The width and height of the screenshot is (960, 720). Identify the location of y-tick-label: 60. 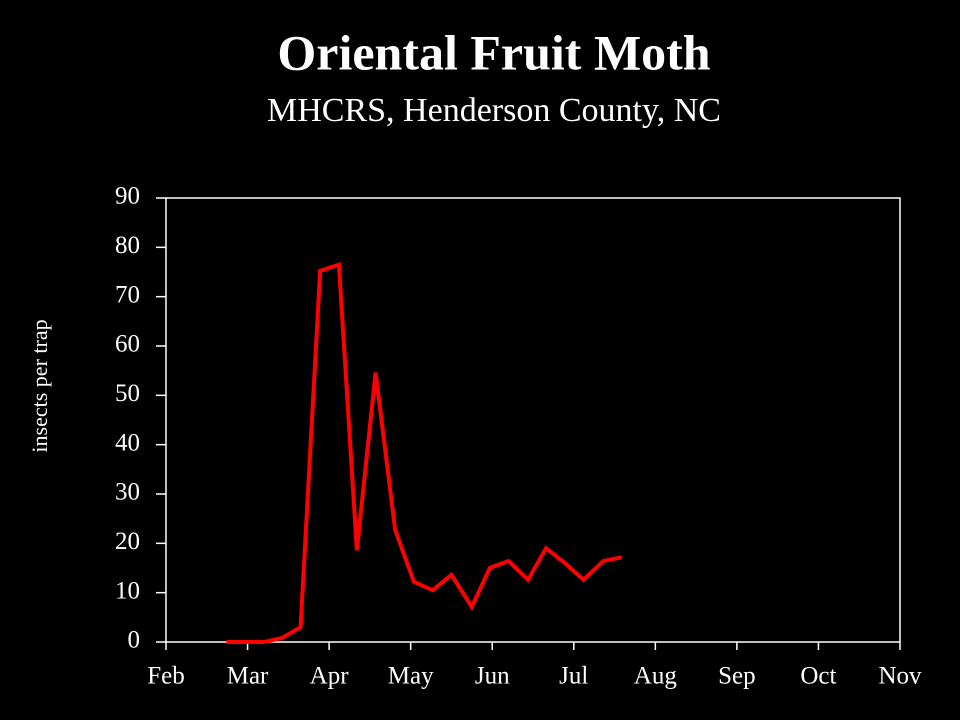
(127, 344).